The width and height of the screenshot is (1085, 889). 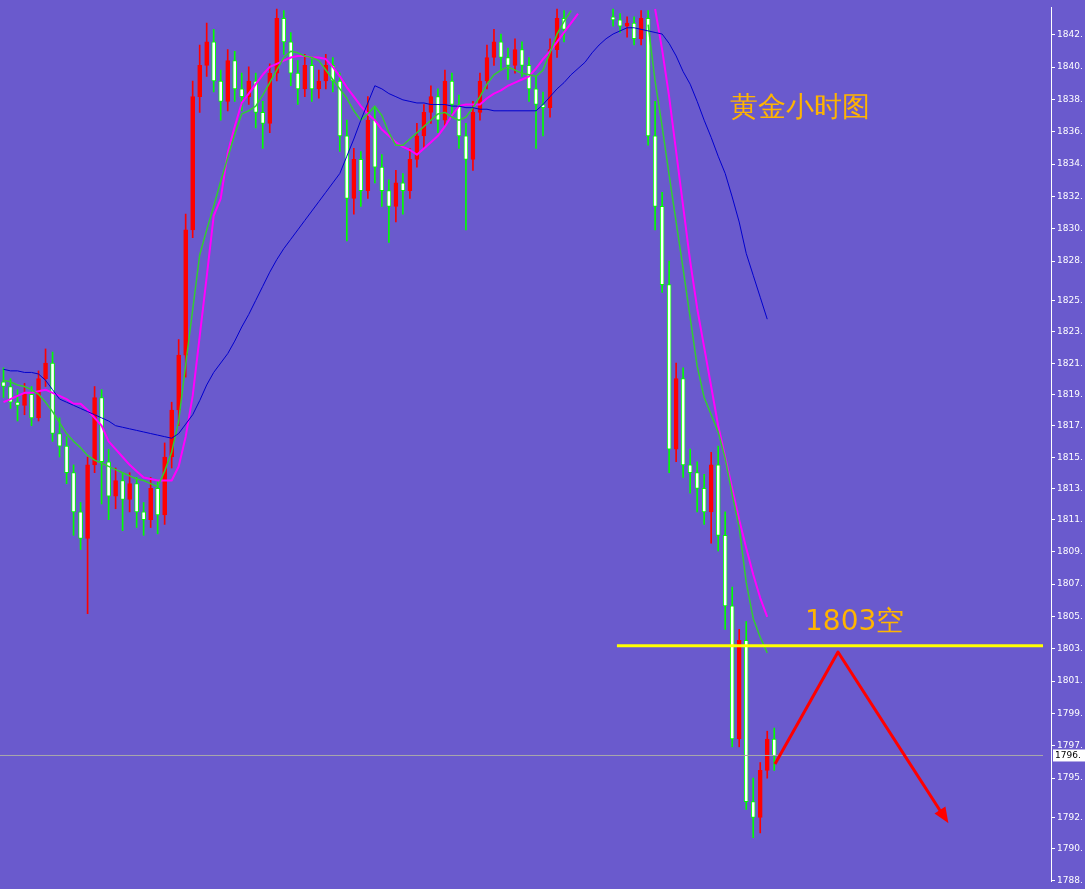 What do you see at coordinates (1070, 131) in the screenshot?
I see `y-tick-label: 1836.` at bounding box center [1070, 131].